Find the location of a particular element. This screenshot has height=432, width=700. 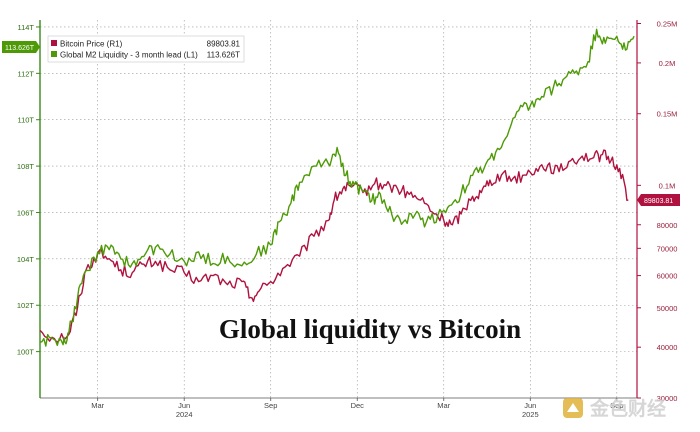

x-tick-label: Dec is located at coordinates (358, 405).